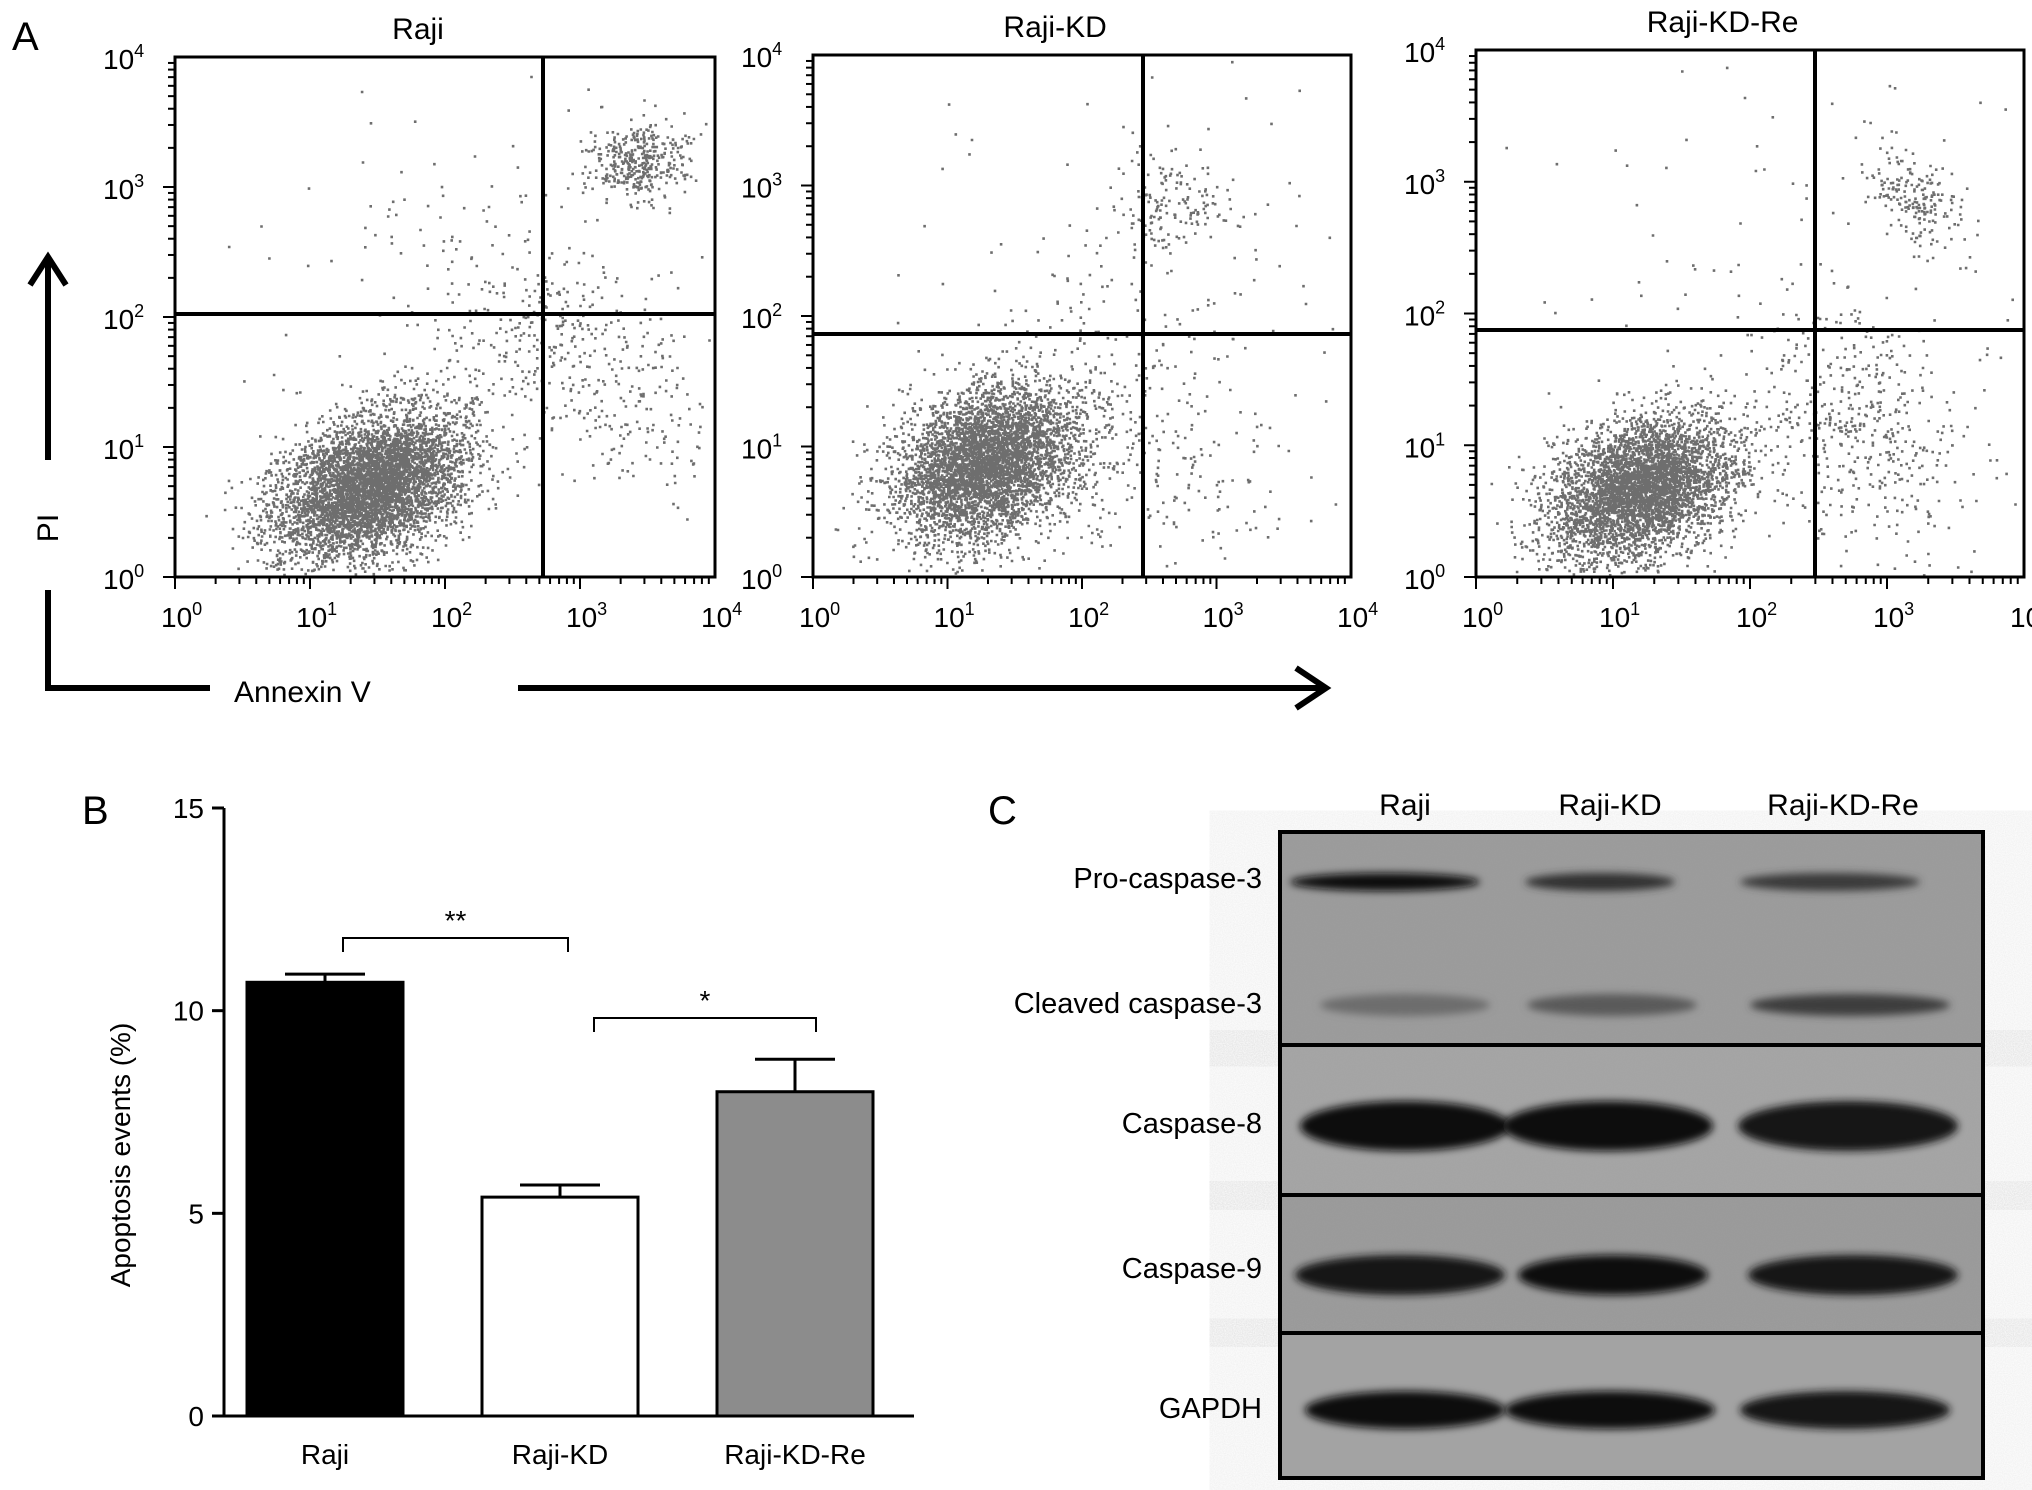 The image size is (2032, 1490). Describe the element at coordinates (1054, 27) in the screenshot. I see `flow-plot-title: Raji-KD` at that location.